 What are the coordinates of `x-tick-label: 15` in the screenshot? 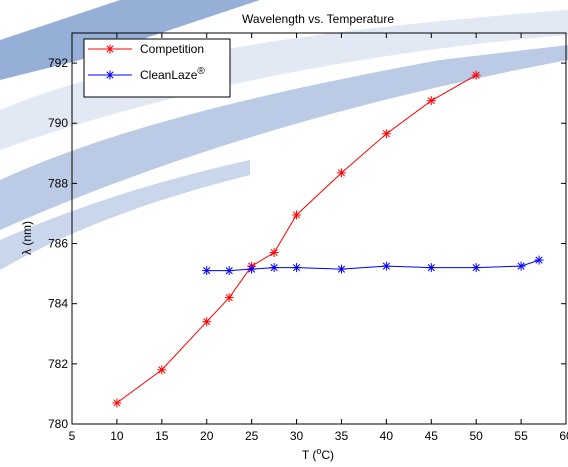 It's located at (162, 436).